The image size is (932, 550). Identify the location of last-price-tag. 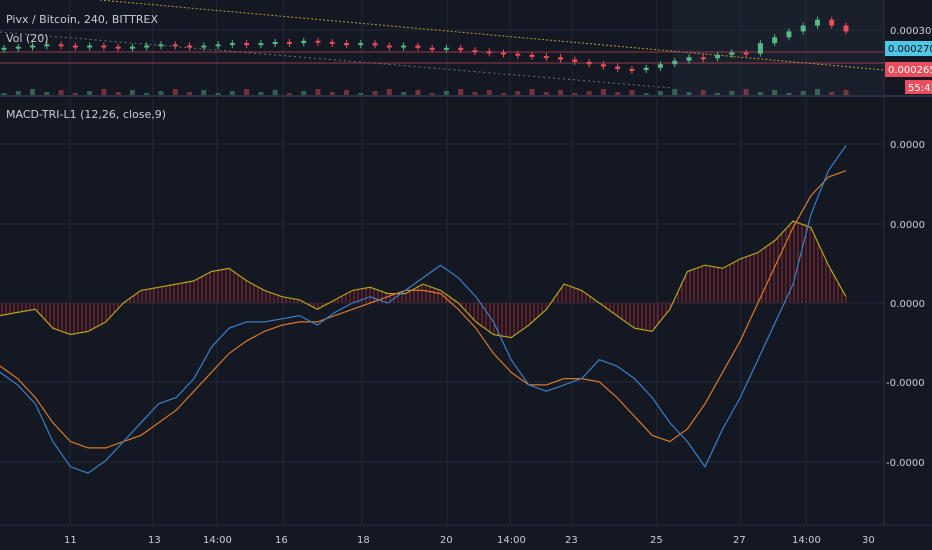
(908, 48).